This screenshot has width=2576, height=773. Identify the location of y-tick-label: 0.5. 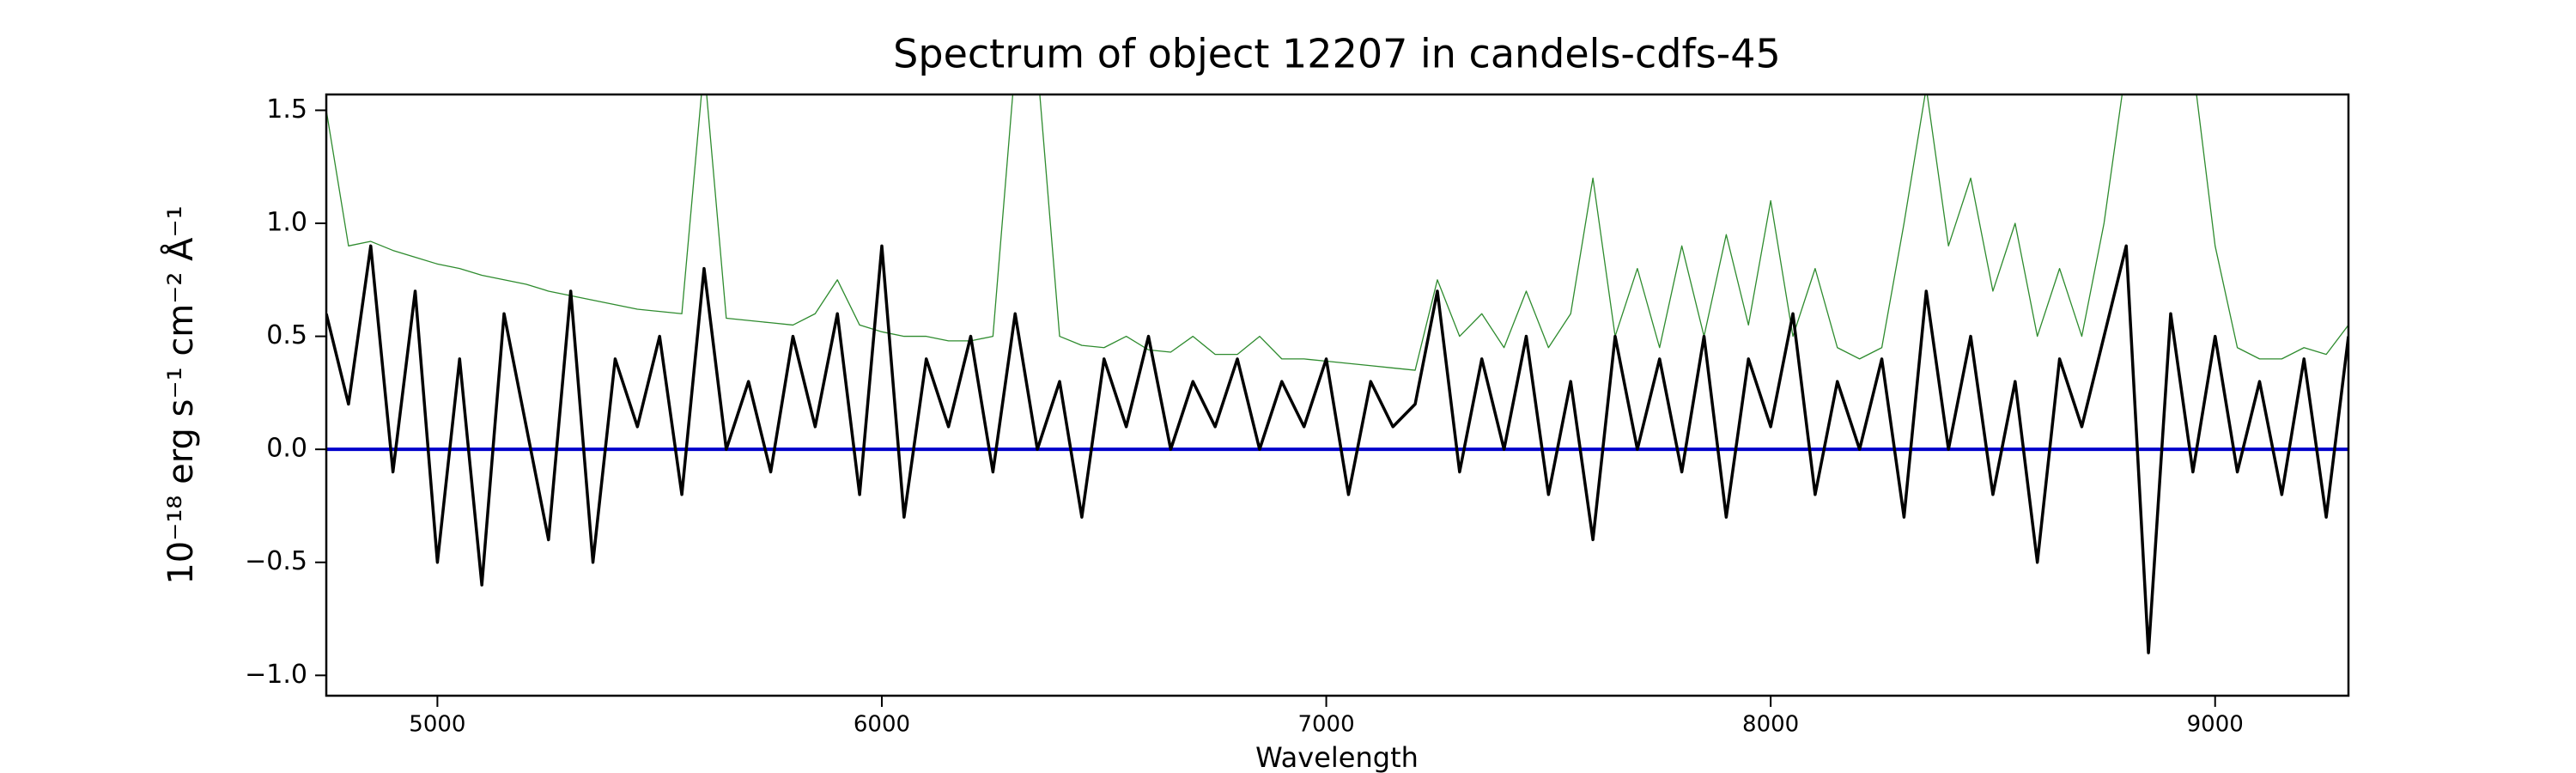
(286, 335).